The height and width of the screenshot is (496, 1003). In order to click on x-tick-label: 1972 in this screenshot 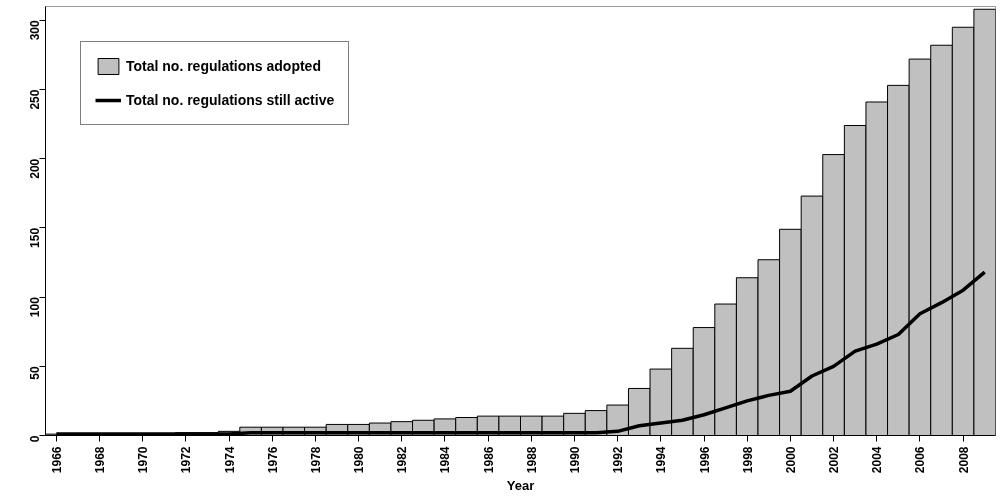, I will do `click(186, 460)`.